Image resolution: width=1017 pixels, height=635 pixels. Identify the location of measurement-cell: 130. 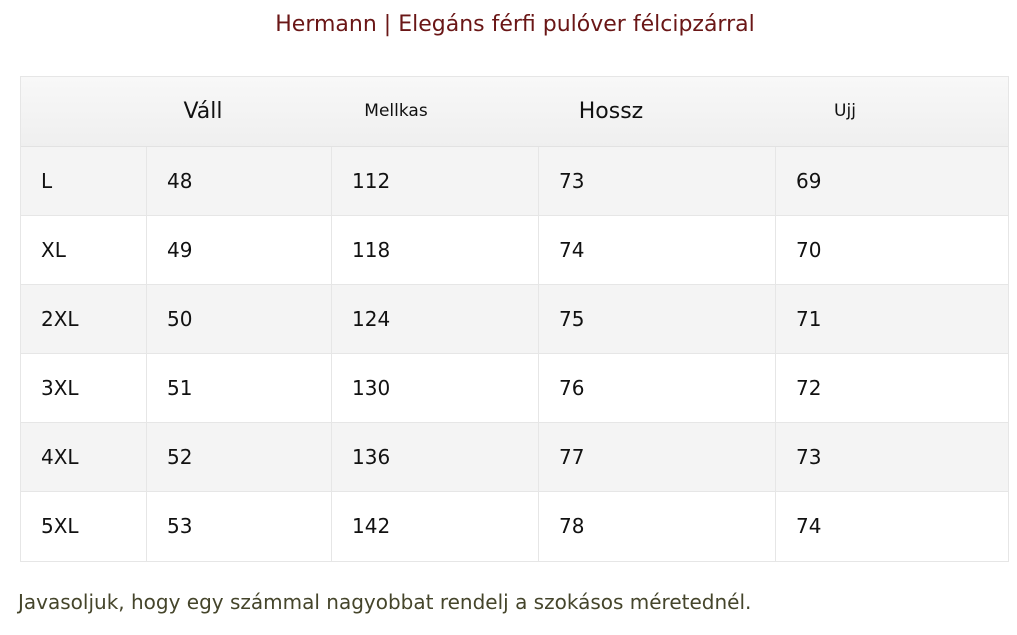
(435, 388).